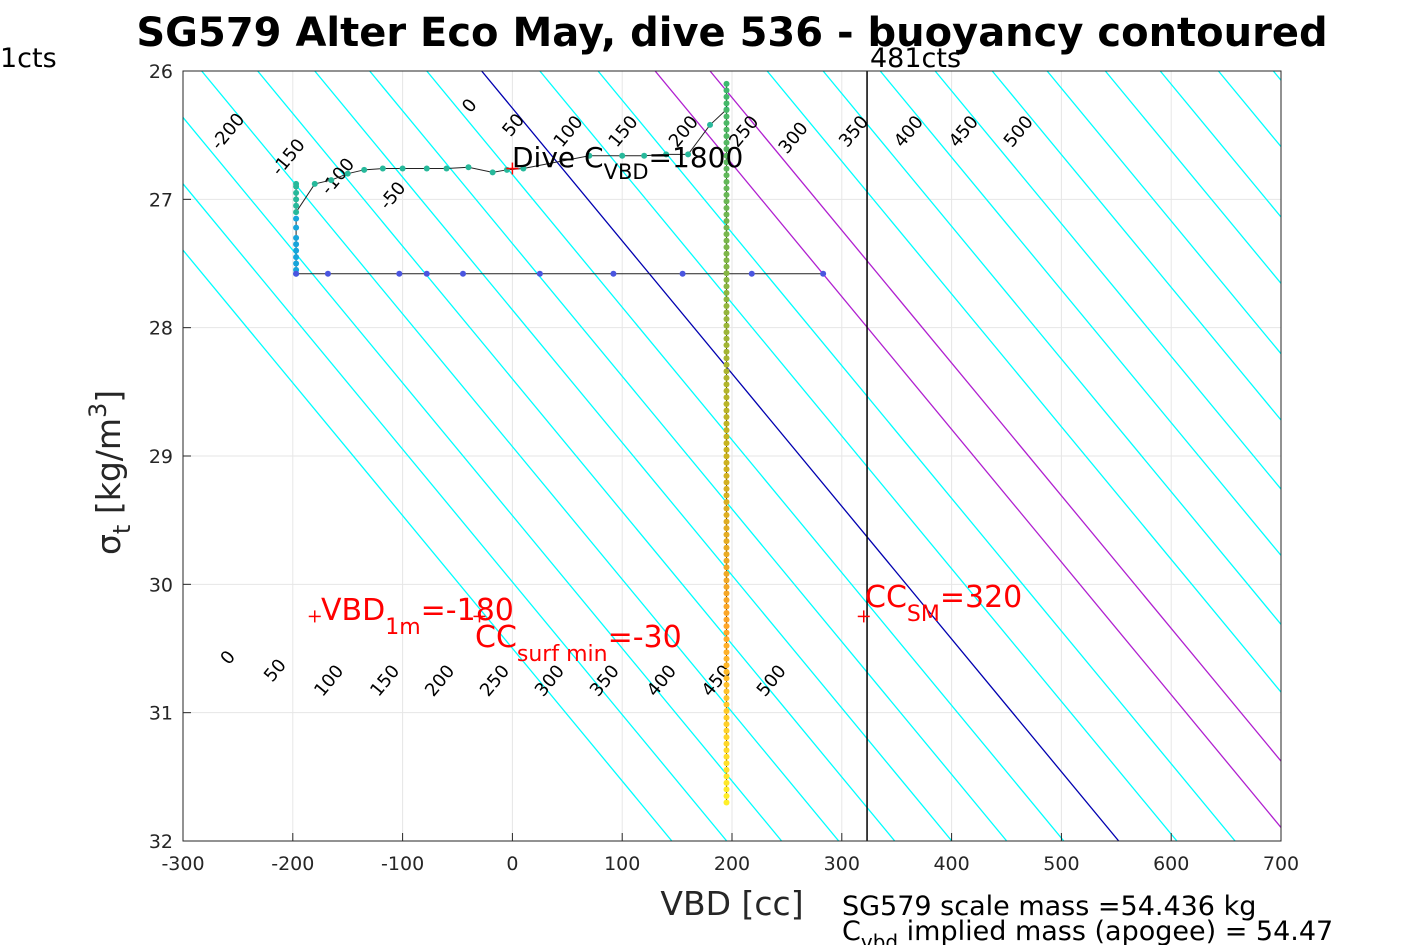 The width and height of the screenshot is (1417, 945). I want to click on x-tick-label: 600, so click(1171, 864).